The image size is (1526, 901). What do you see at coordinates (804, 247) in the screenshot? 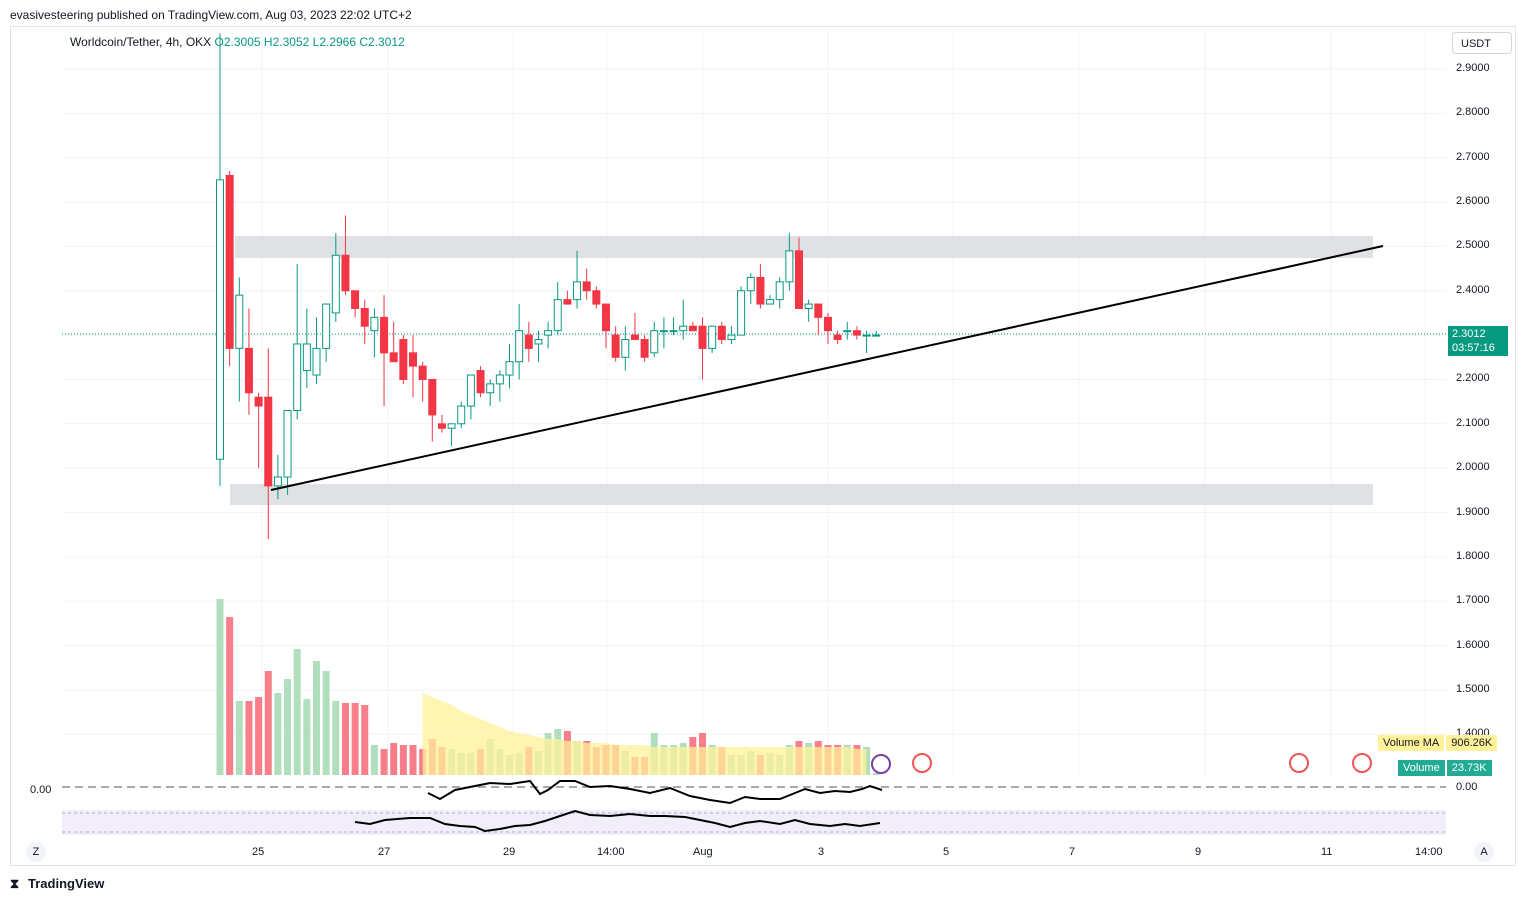
I see `resistance-band` at bounding box center [804, 247].